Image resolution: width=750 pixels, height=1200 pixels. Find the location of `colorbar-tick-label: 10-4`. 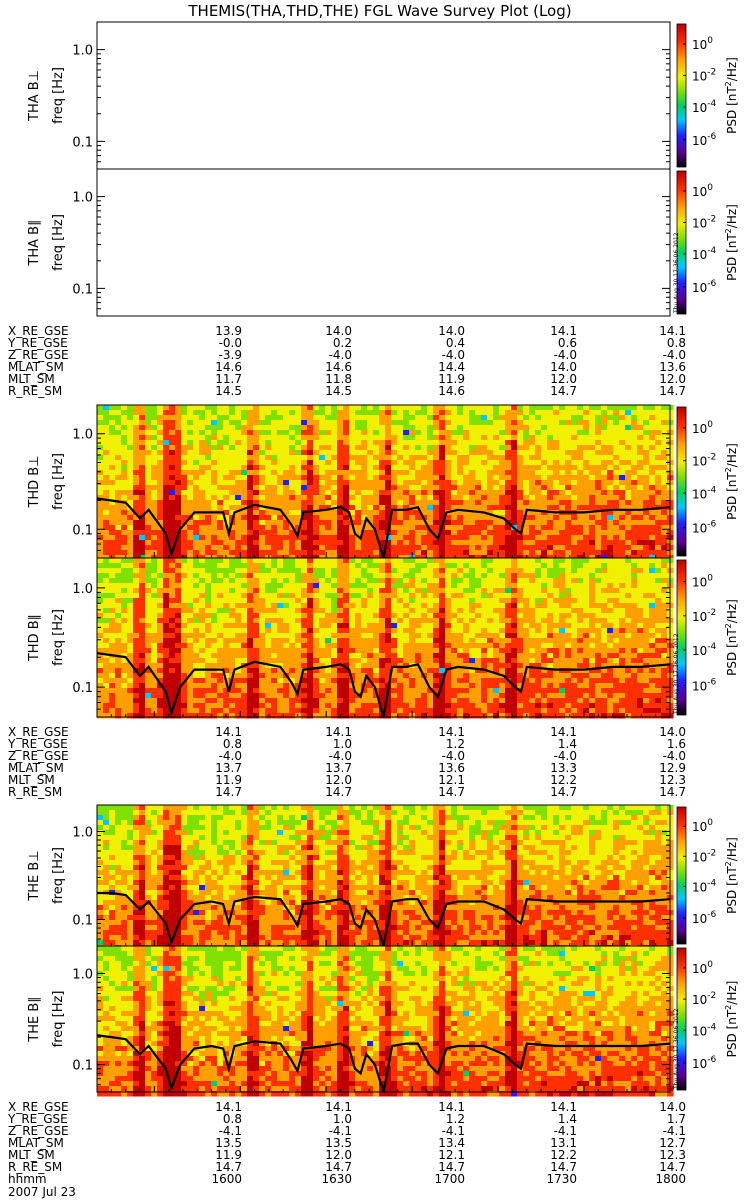

colorbar-tick-label: 10-4 is located at coordinates (704, 107).